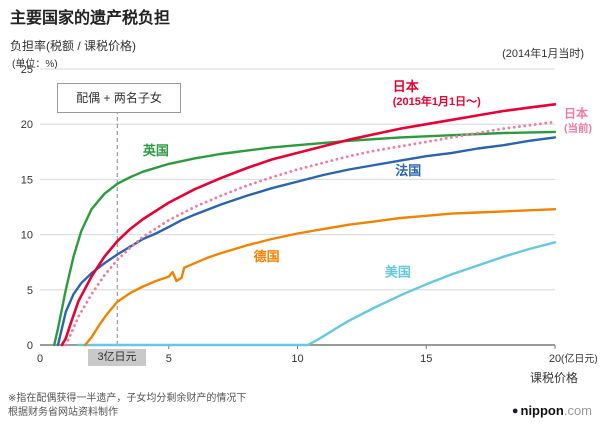 The width and height of the screenshot is (600, 428). I want to click on series-label-france: 法国, so click(408, 170).